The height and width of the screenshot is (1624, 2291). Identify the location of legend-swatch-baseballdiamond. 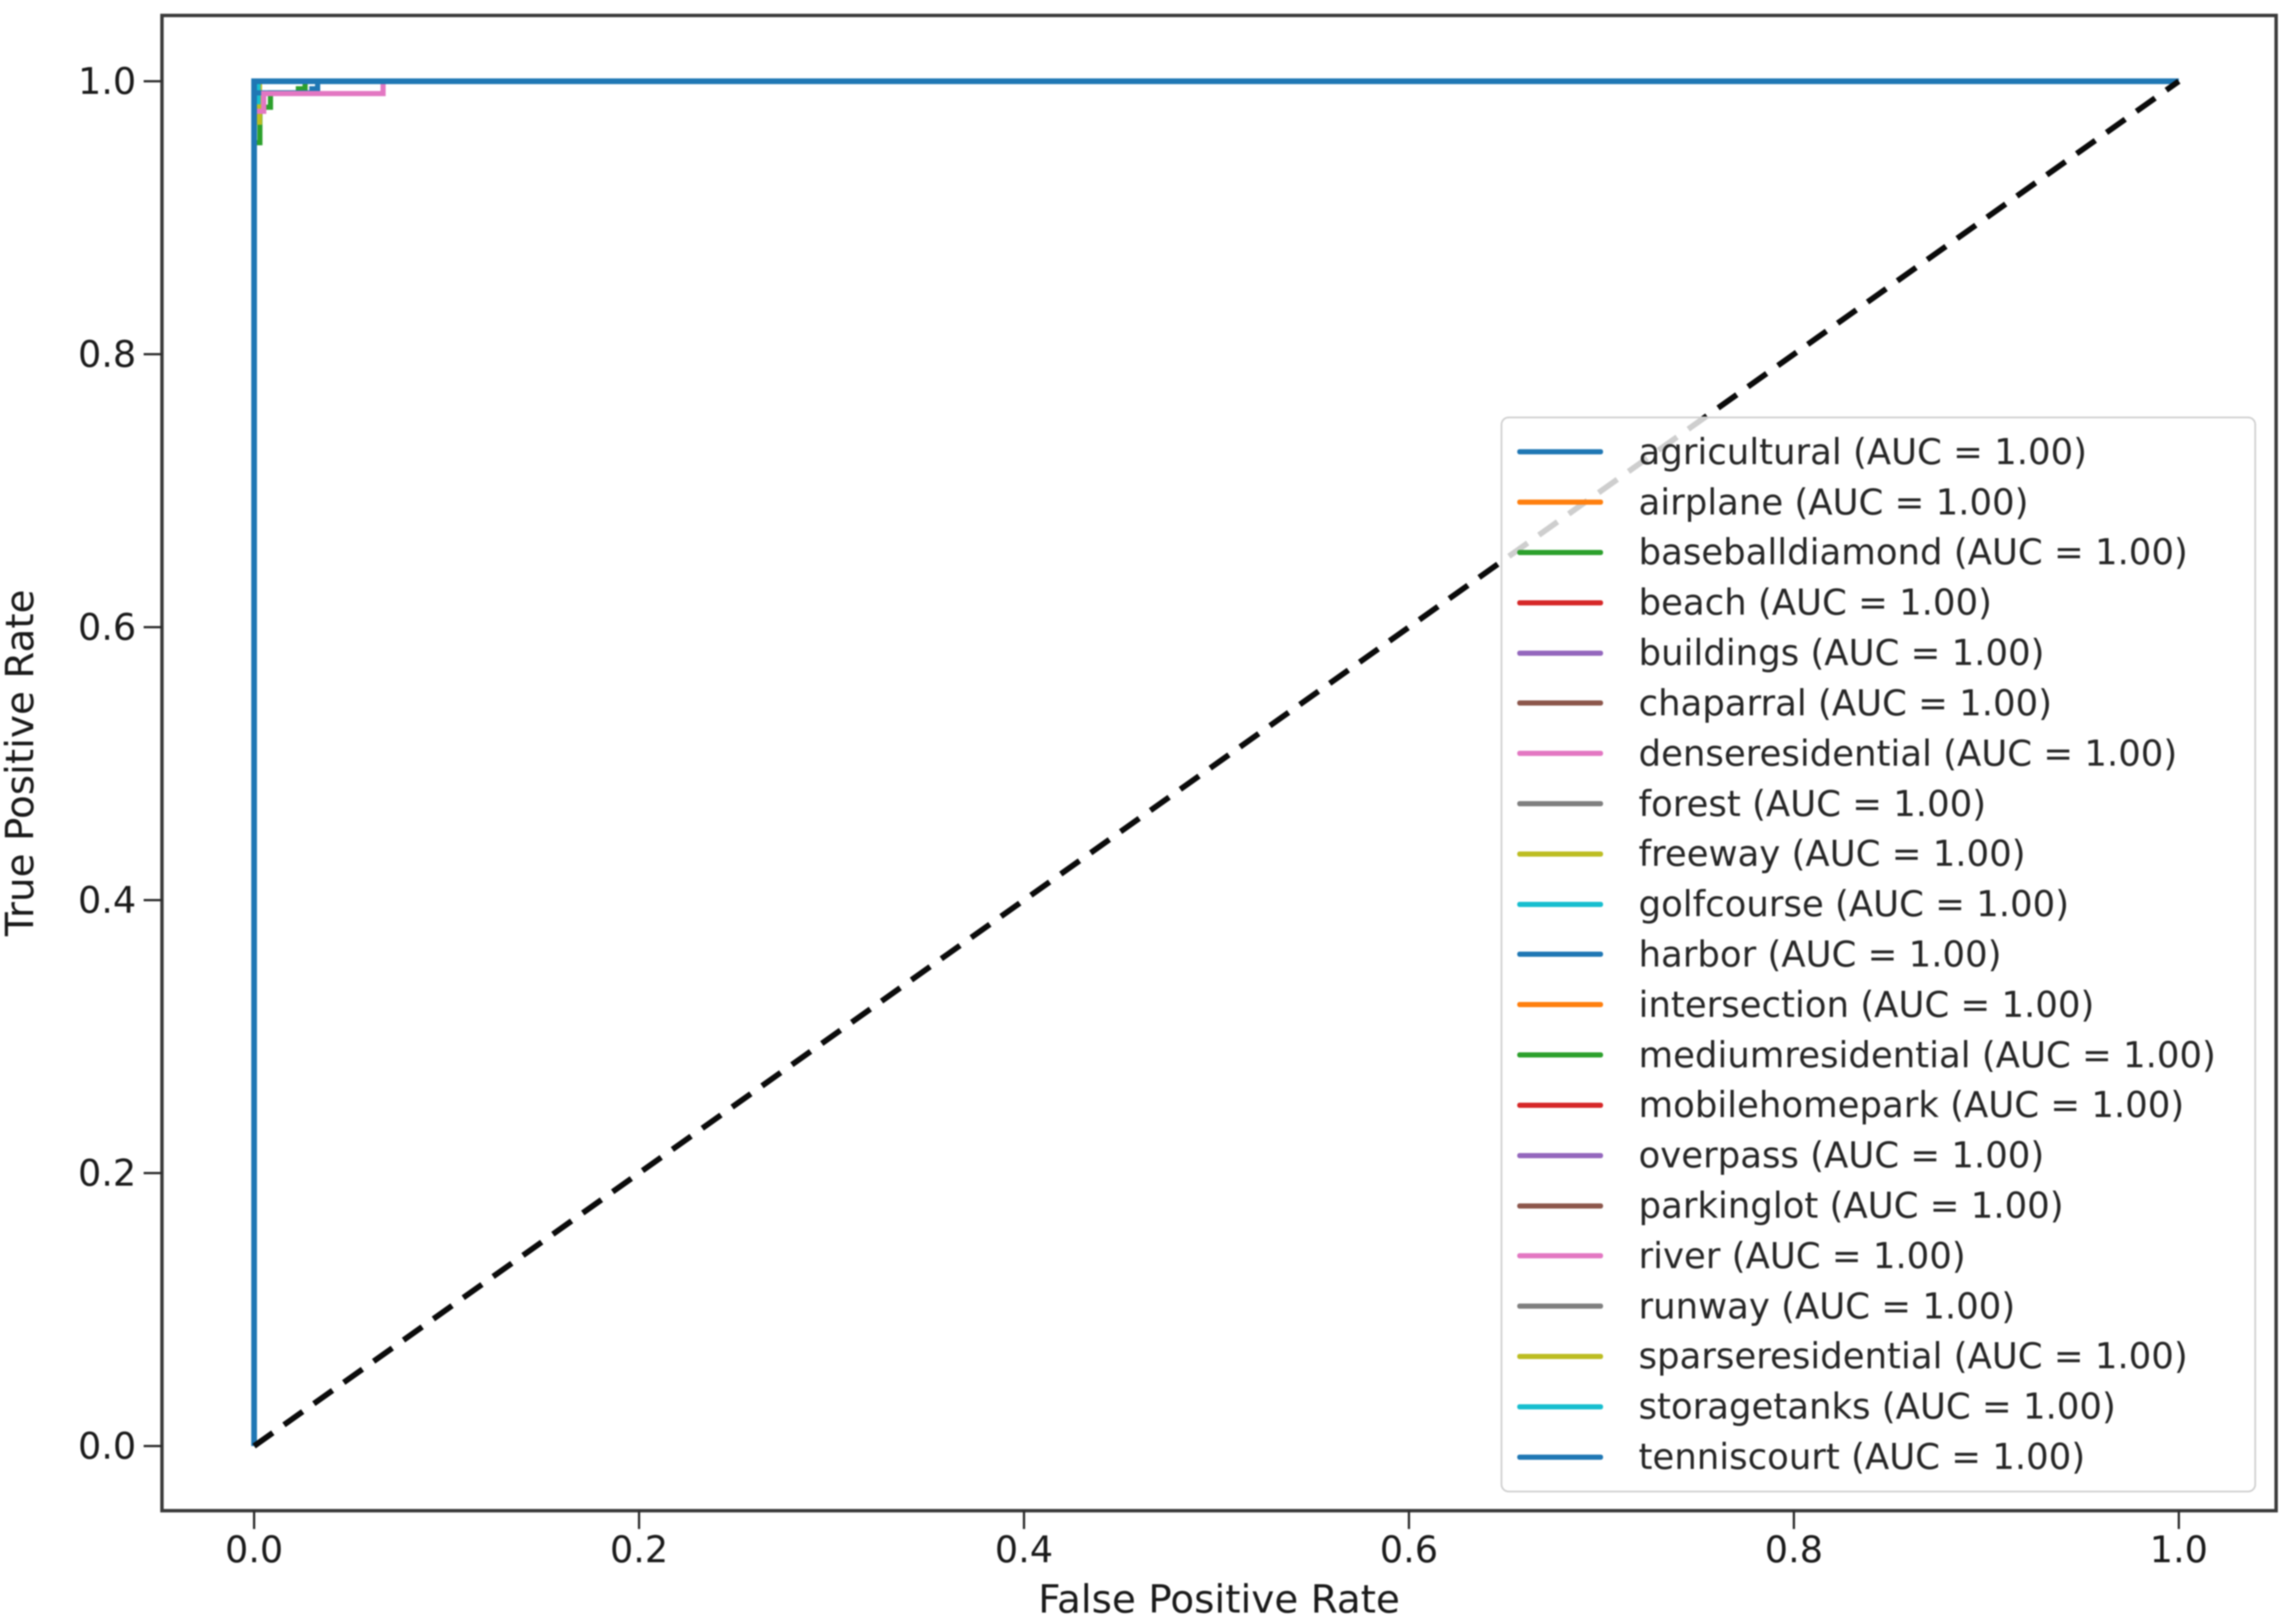
(1560, 552).